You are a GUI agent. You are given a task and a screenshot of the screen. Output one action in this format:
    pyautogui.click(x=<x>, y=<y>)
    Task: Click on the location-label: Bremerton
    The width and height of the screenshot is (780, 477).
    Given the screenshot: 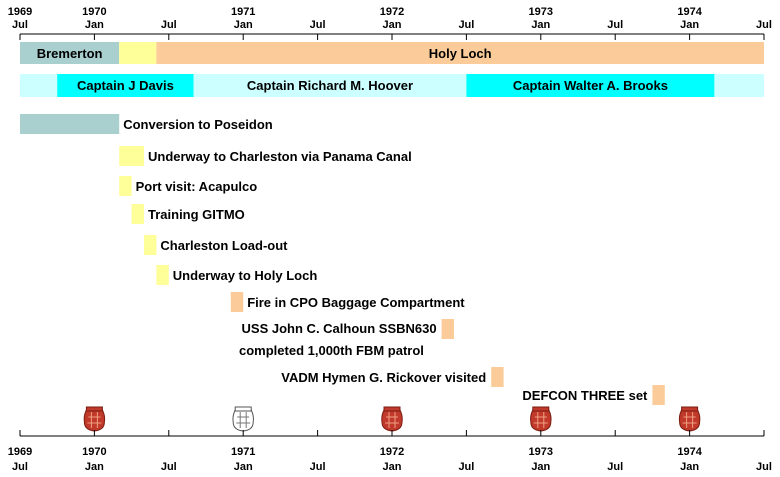 What is the action you would take?
    pyautogui.click(x=70, y=53)
    